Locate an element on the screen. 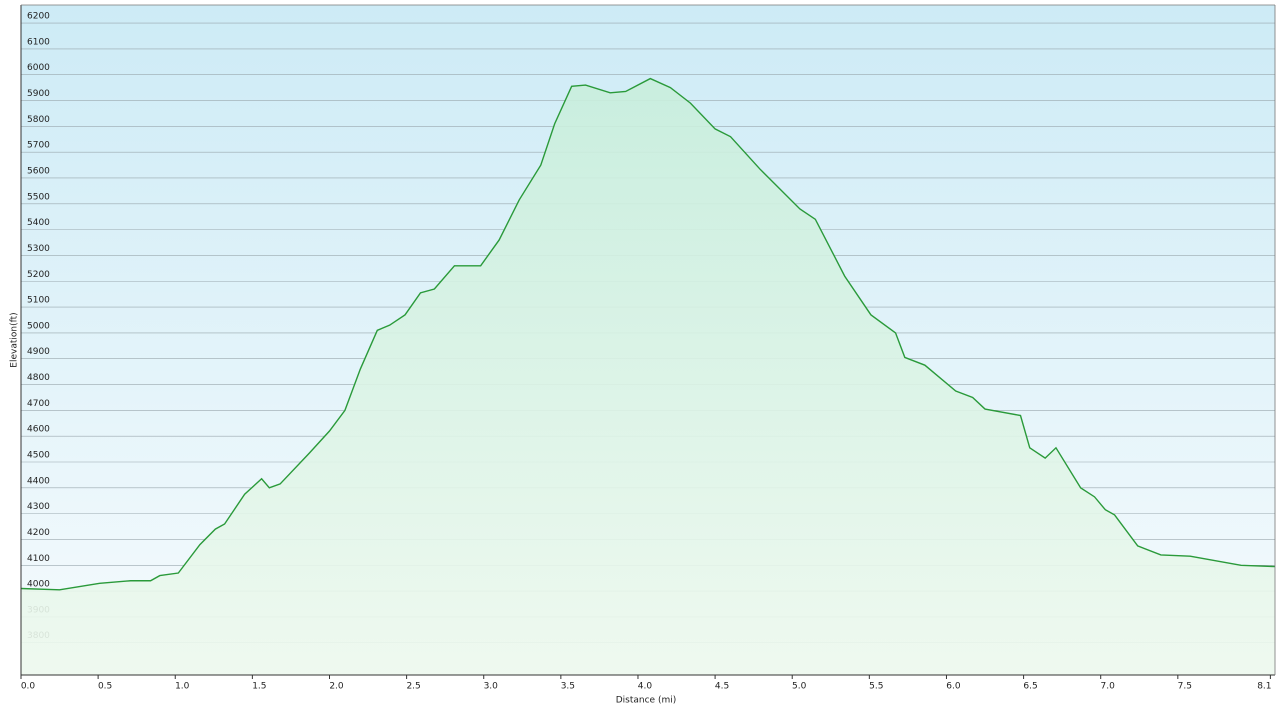 This screenshot has width=1280, height=716. y-tick-label: 4500 is located at coordinates (38, 455).